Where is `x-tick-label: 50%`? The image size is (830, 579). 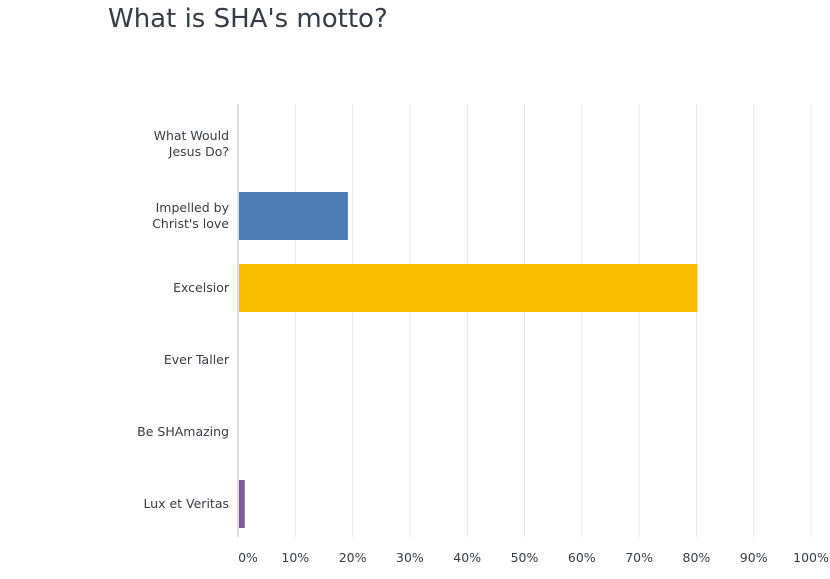 x-tick-label: 50% is located at coordinates (525, 557).